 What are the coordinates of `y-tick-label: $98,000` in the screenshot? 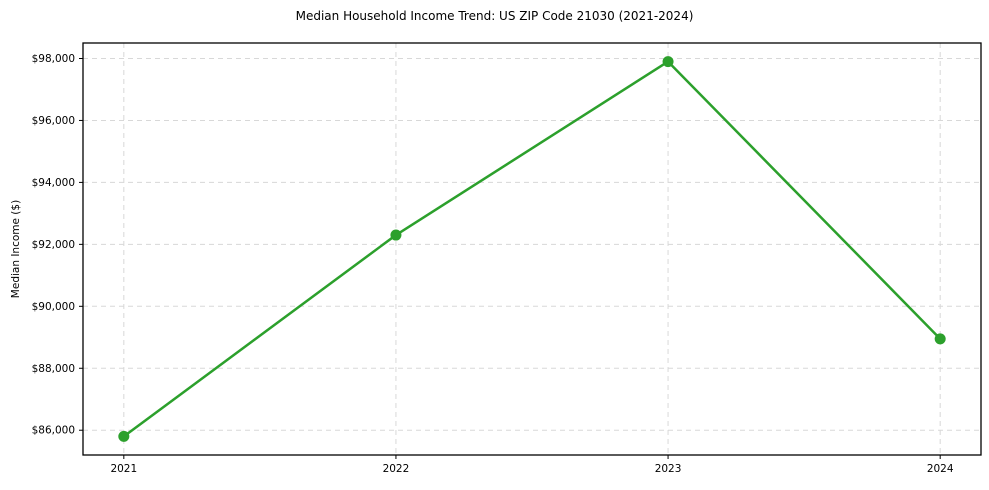 It's located at (53, 59).